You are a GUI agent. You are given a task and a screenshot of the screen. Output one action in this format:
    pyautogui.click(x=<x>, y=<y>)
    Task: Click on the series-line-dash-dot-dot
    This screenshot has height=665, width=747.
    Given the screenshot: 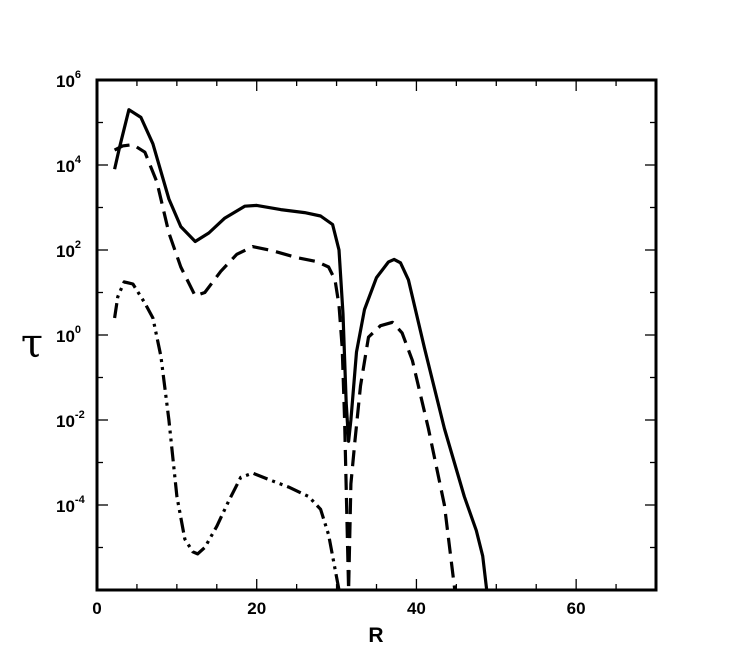 What is the action you would take?
    pyautogui.click(x=227, y=435)
    